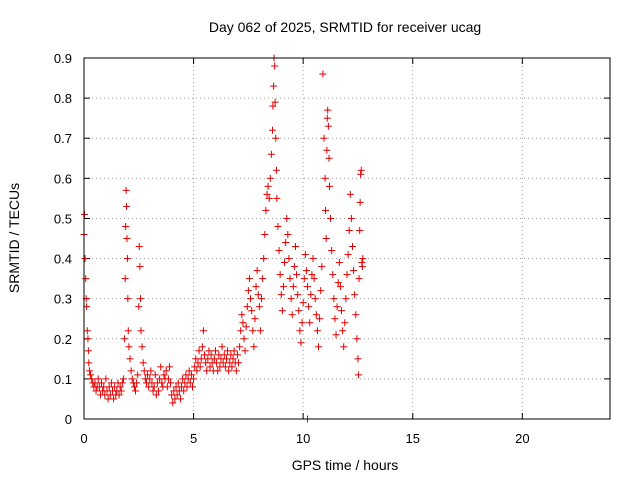  What do you see at coordinates (63, 58) in the screenshot?
I see `y-tick-label: 0.9` at bounding box center [63, 58].